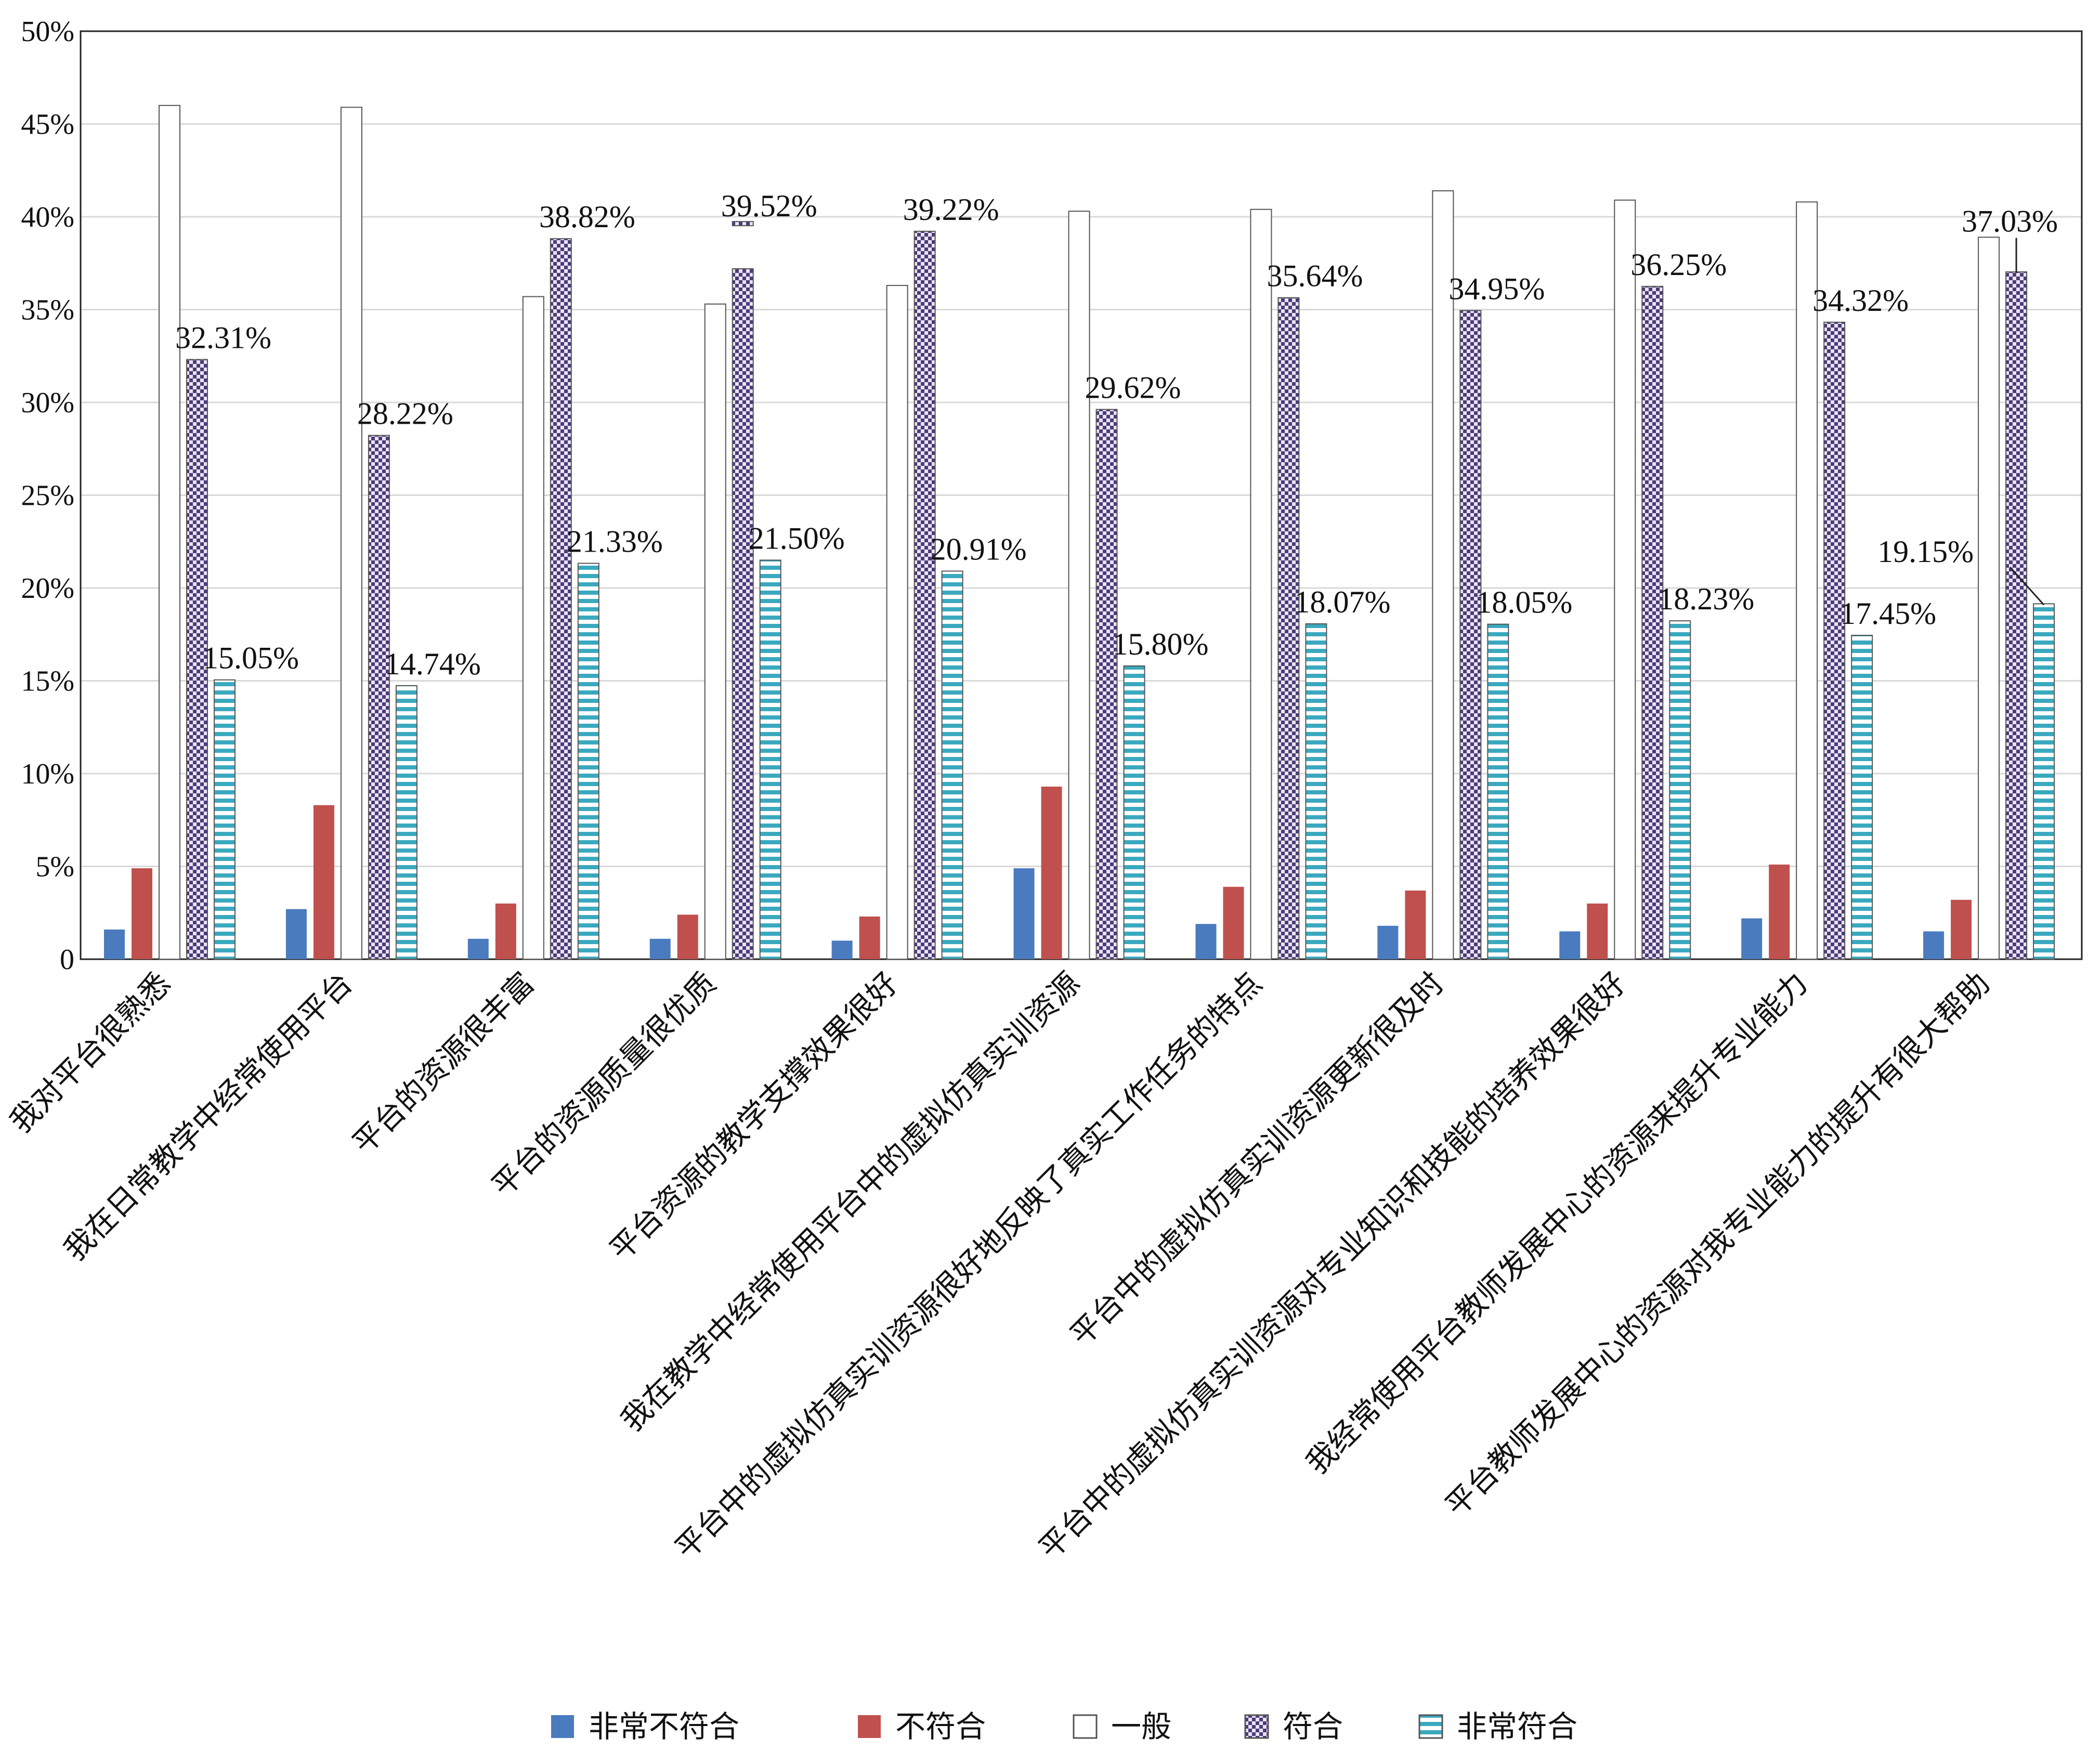  I want to click on data-label: 39.52%, so click(769, 206).